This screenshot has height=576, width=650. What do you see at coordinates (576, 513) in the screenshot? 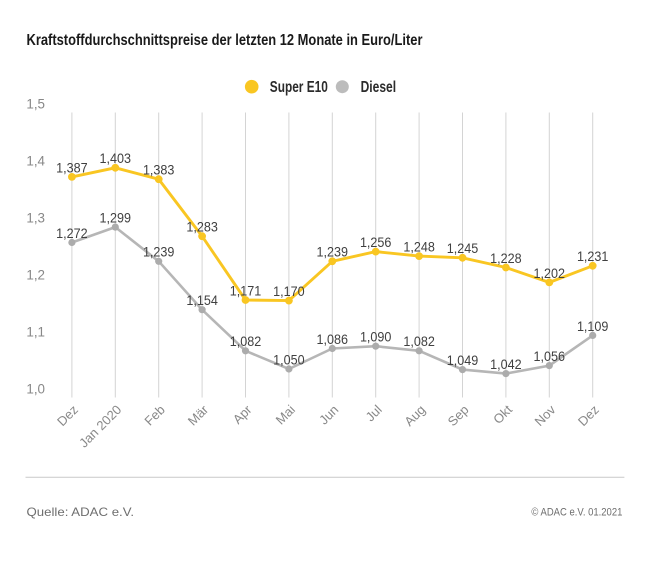
I see `svg-text: © ADAC e.V. 01.2021` at bounding box center [576, 513].